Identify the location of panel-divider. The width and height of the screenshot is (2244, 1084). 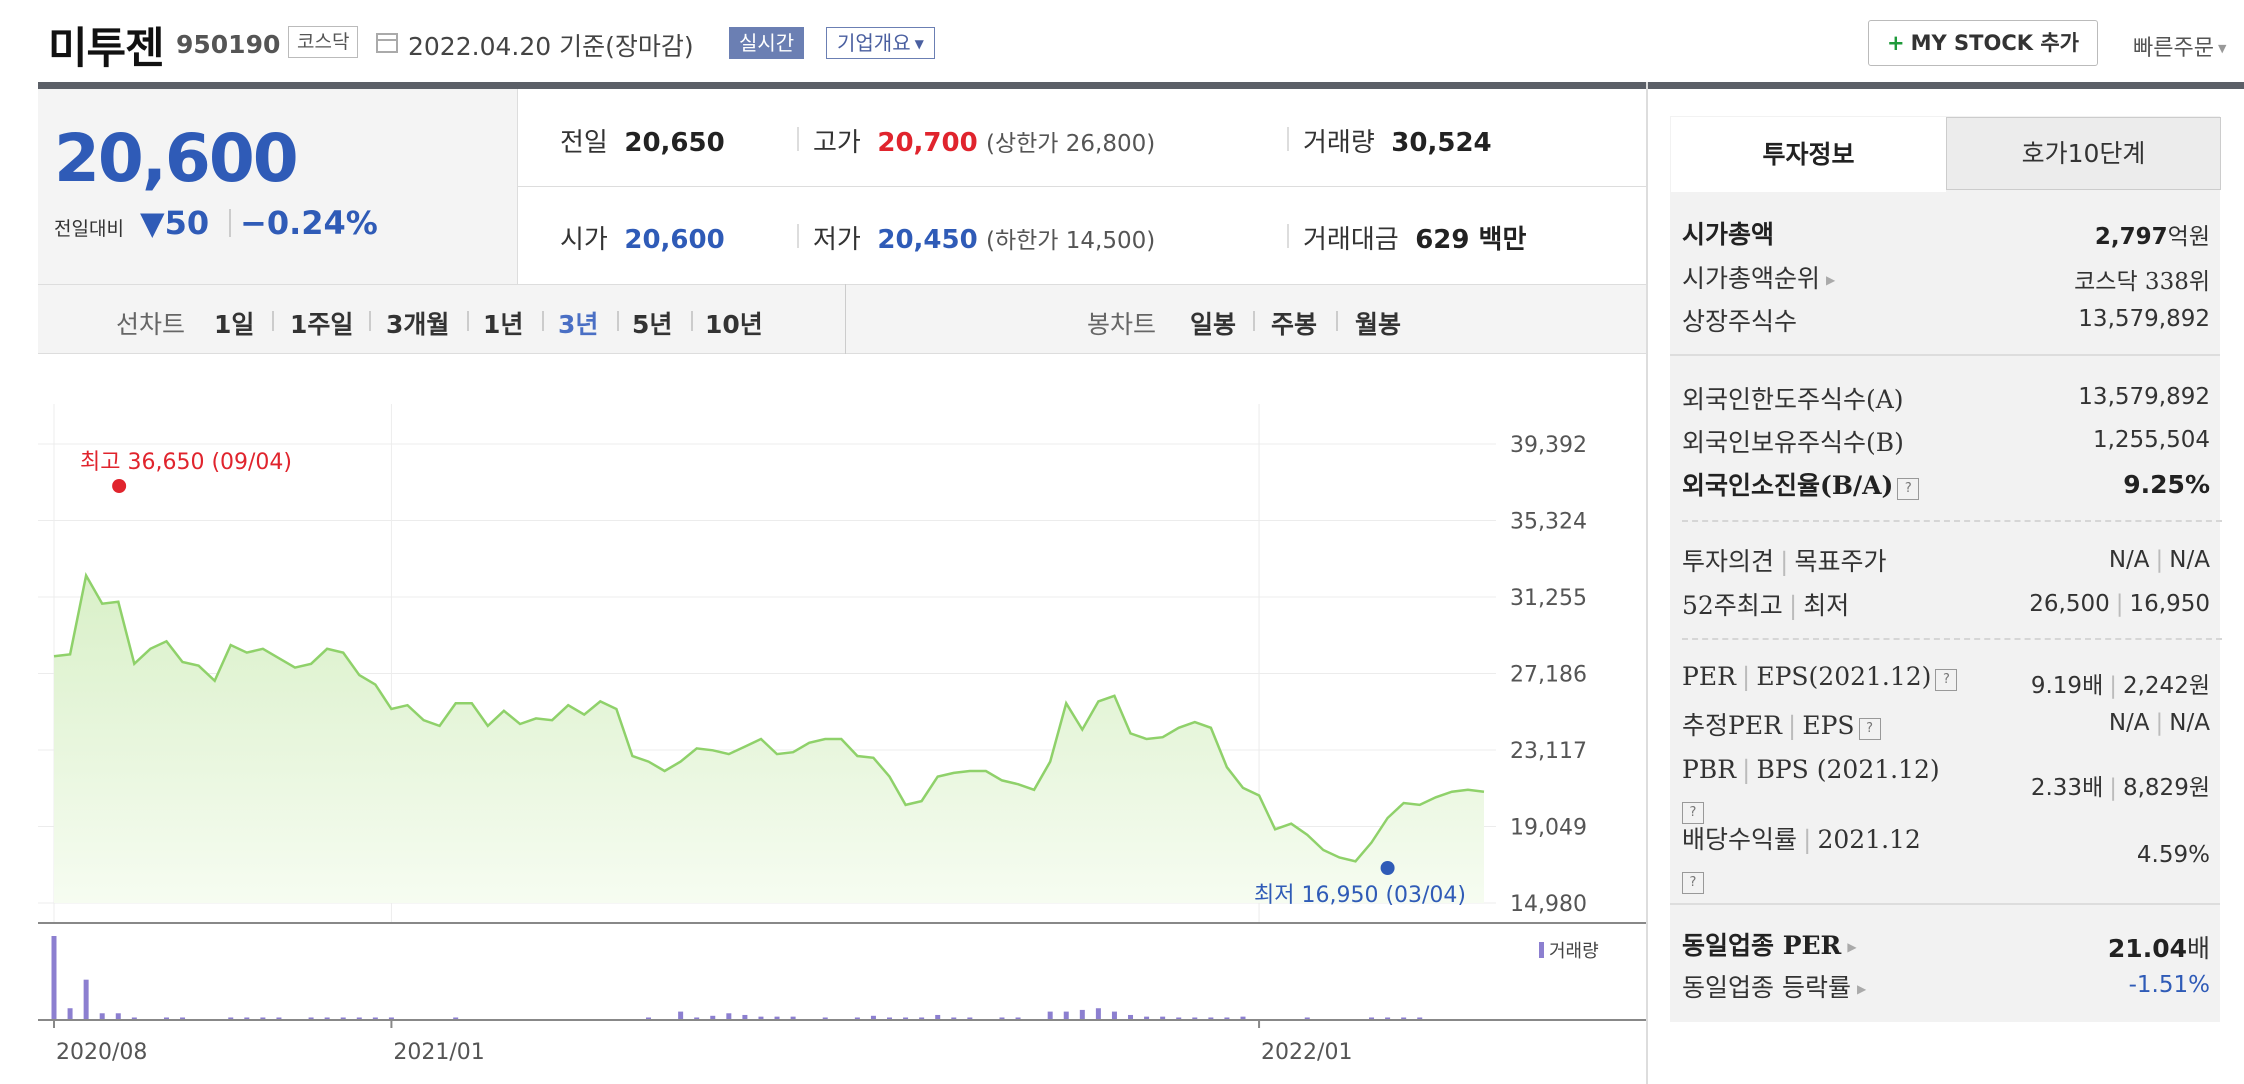
(1647, 583).